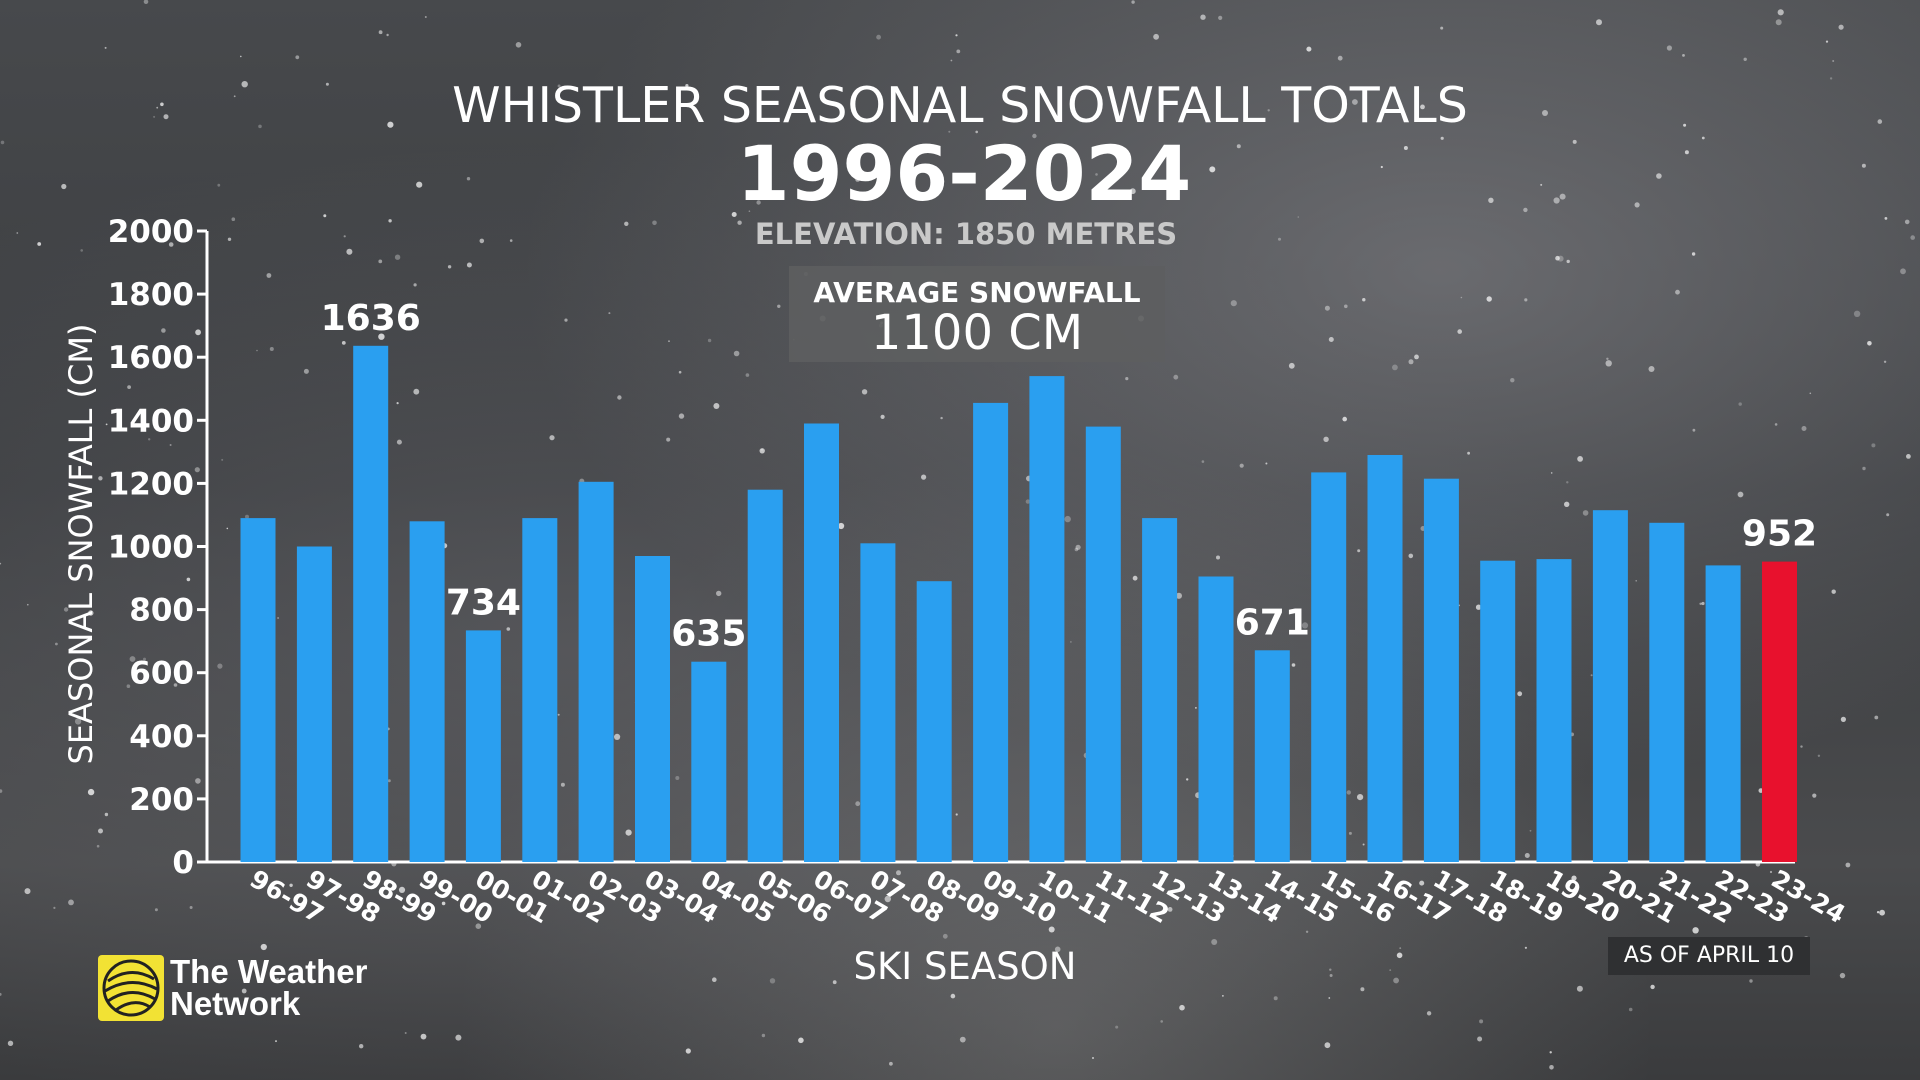 The image size is (1920, 1080). I want to click on y-tick-label: 1400, so click(151, 421).